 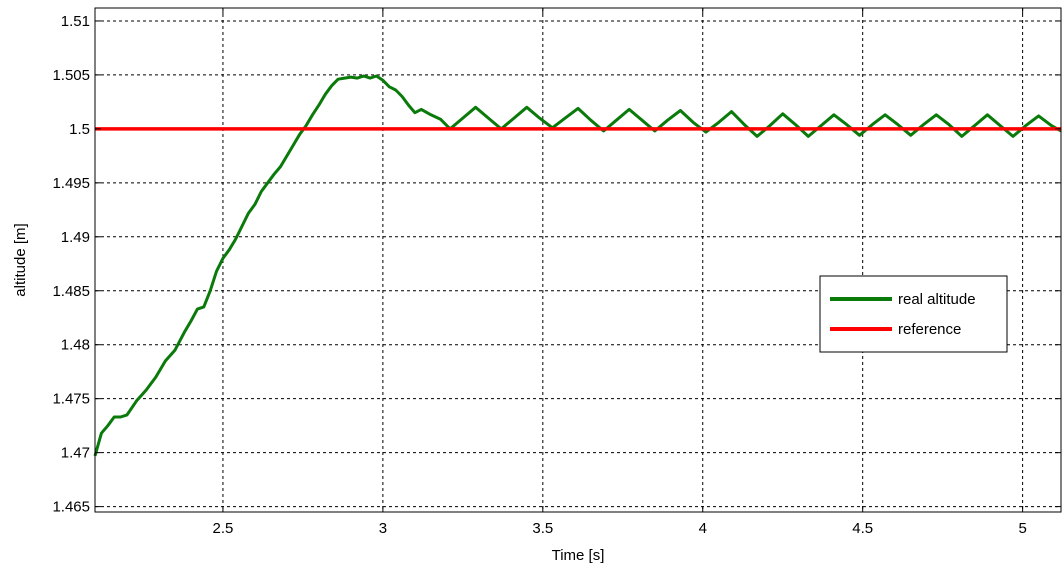 I want to click on legend-box, so click(x=913, y=314).